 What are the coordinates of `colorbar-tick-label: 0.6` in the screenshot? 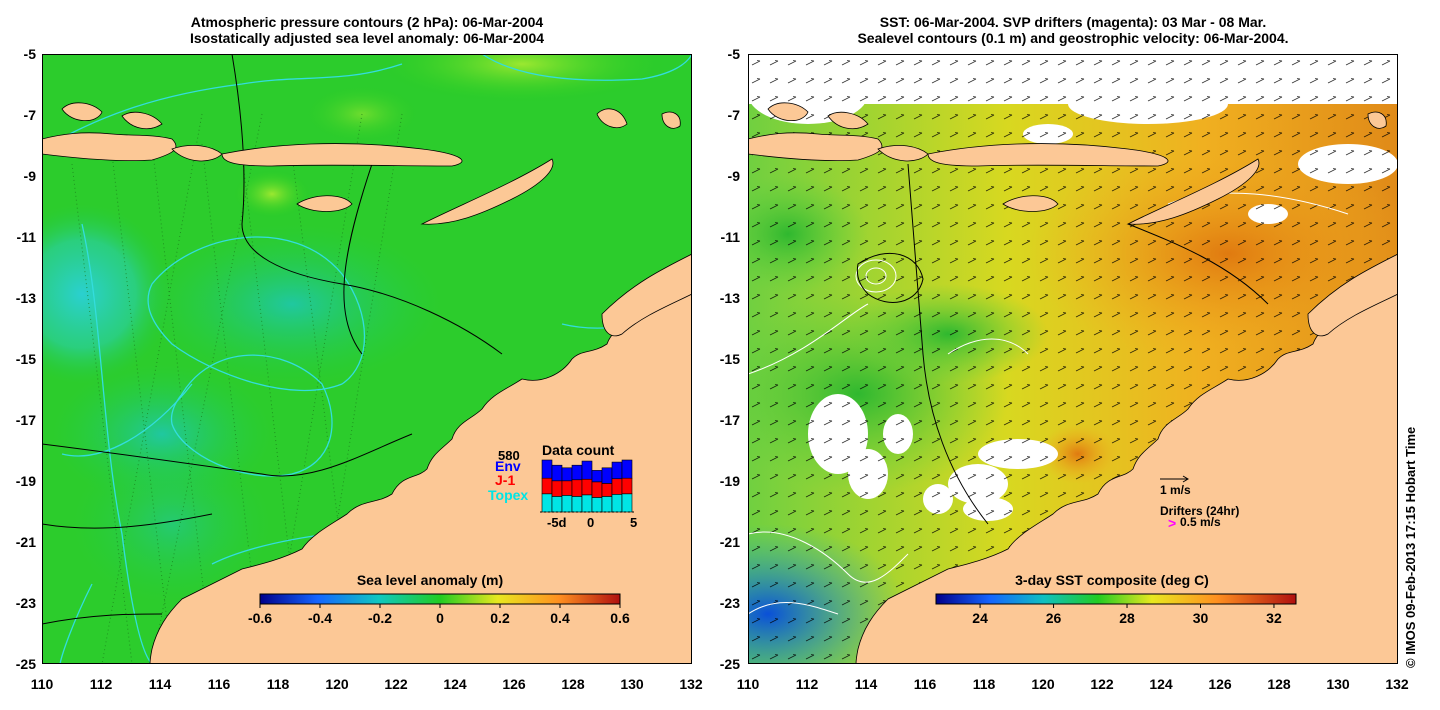 It's located at (620, 618).